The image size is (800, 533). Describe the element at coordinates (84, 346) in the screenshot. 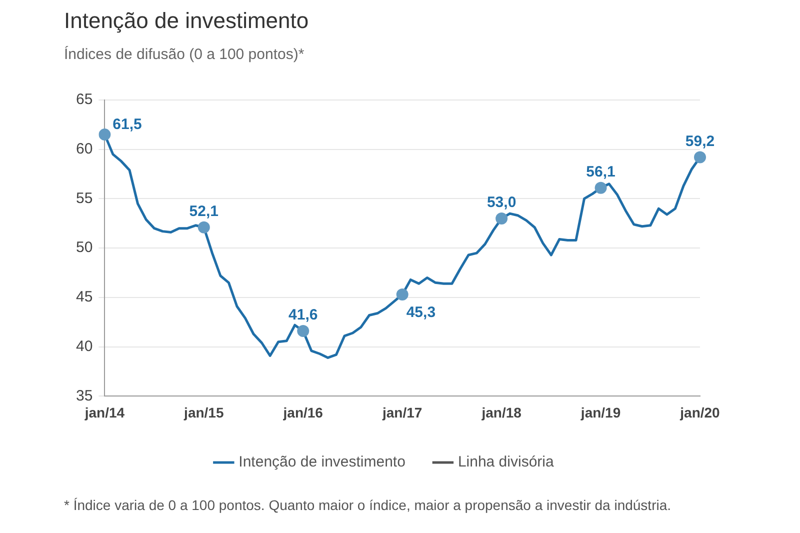

I see `y-tick-label: 40` at that location.